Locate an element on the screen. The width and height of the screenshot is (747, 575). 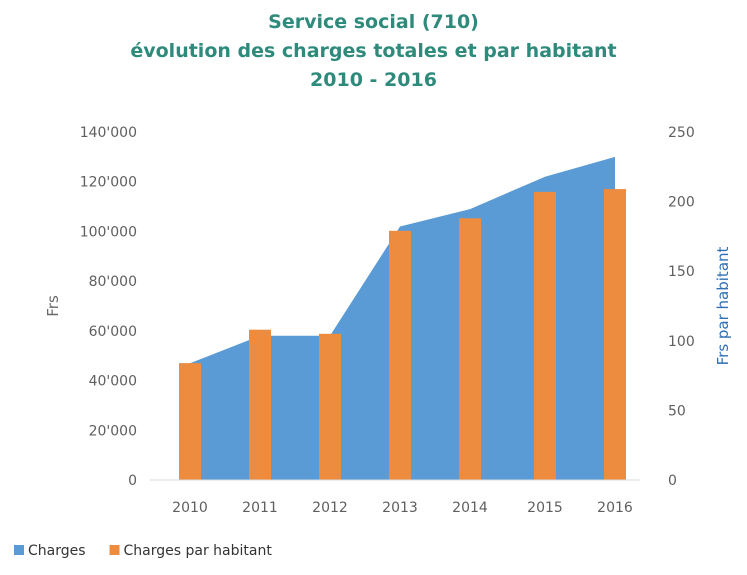
y-left-axis-label: Frs is located at coordinates (53, 306).